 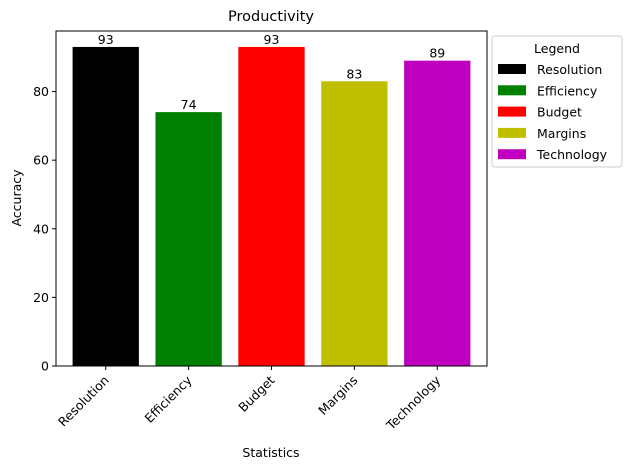 I want to click on legend-entry-label: Budget, so click(x=559, y=112).